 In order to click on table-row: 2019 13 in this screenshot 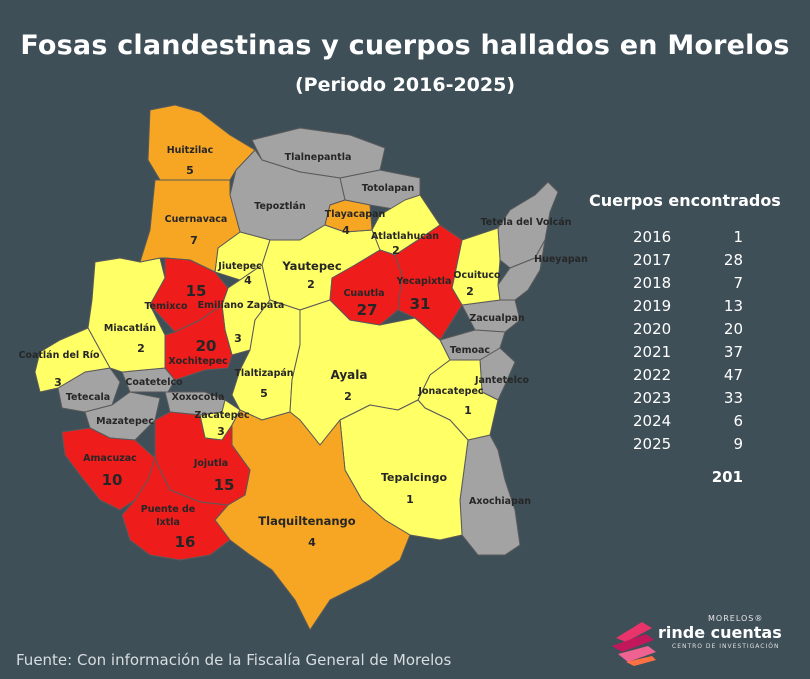, I will do `click(688, 308)`.